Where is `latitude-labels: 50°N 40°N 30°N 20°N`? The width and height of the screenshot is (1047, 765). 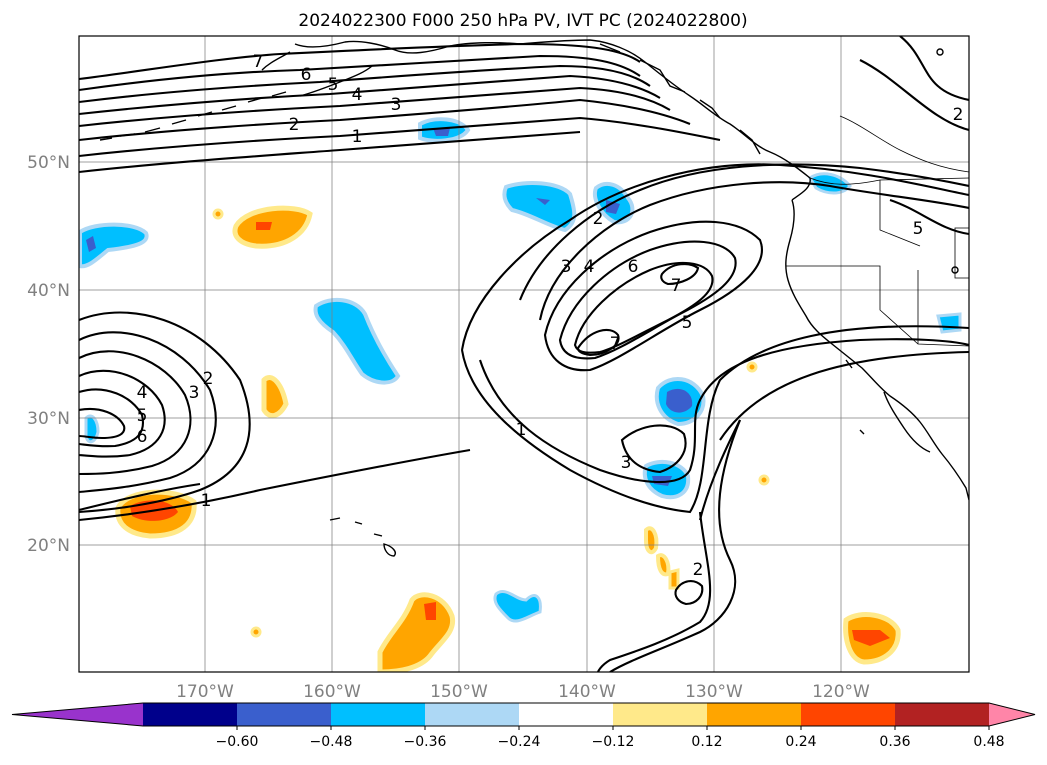 latitude-labels: 50°N 40°N 30°N 20°N is located at coordinates (48, 354).